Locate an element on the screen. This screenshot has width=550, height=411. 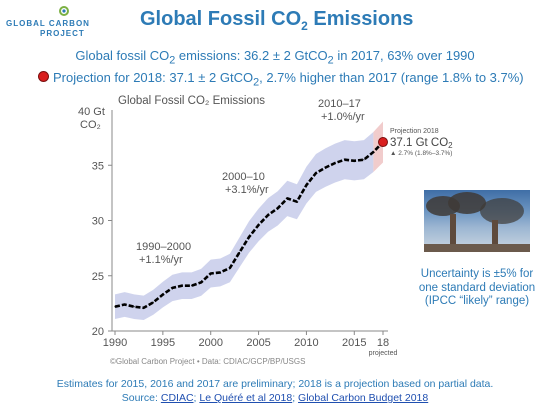
logo-text-top: GLOBAL CARBON is located at coordinates (48, 23).